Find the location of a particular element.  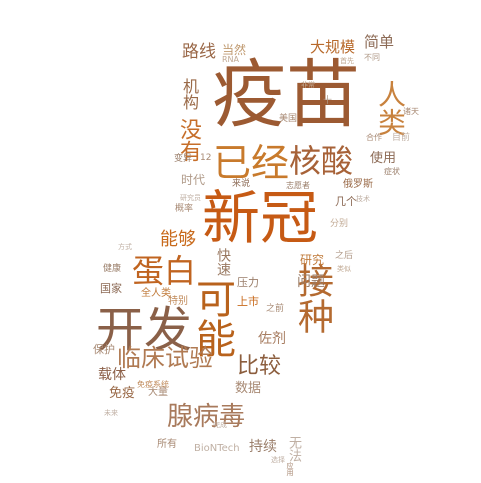

cloud-word: 概率 is located at coordinates (184, 209).